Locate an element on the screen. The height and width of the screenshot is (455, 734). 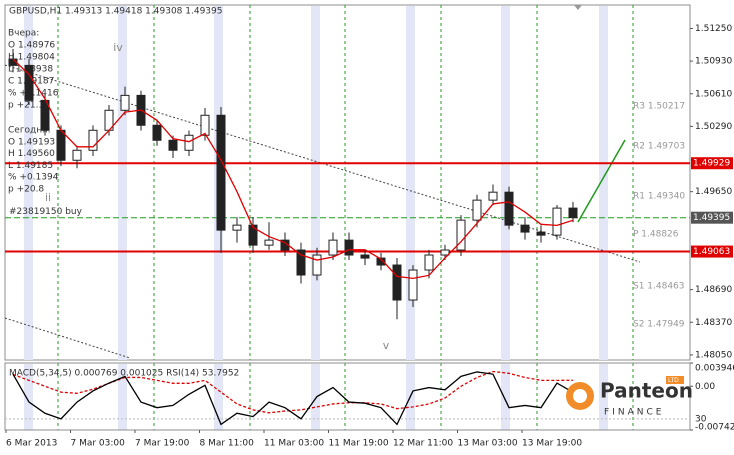
info-line: L 1.49185 is located at coordinates (30, 166).